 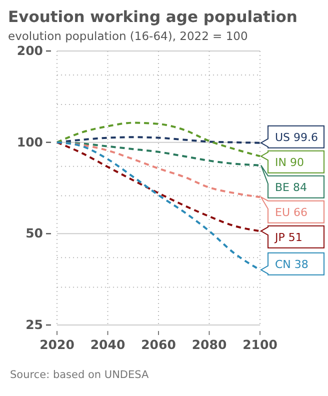 I want to click on text: BE 84, so click(x=291, y=187).